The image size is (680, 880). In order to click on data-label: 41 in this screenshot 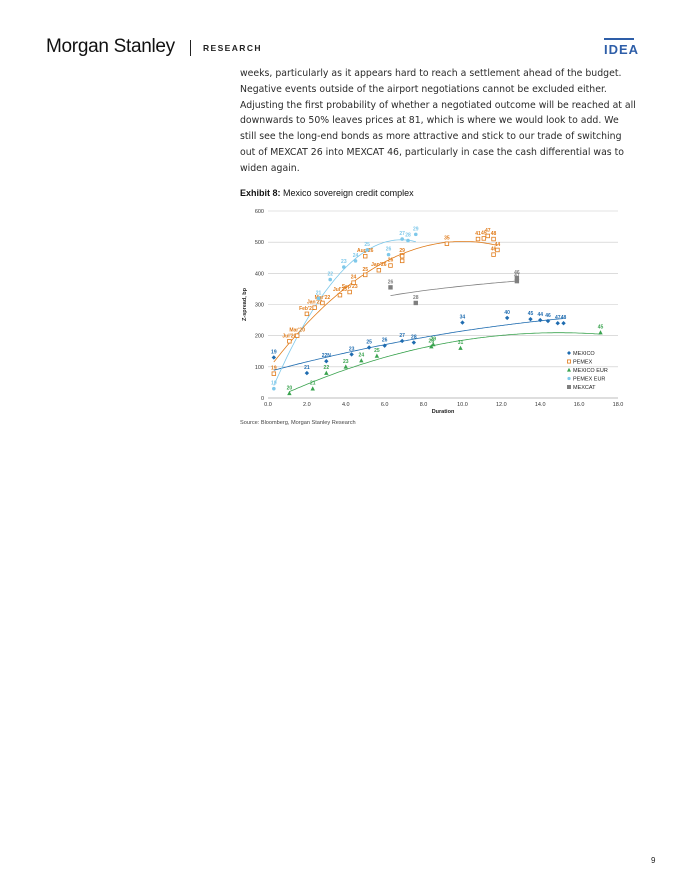, I will do `click(478, 234)`.